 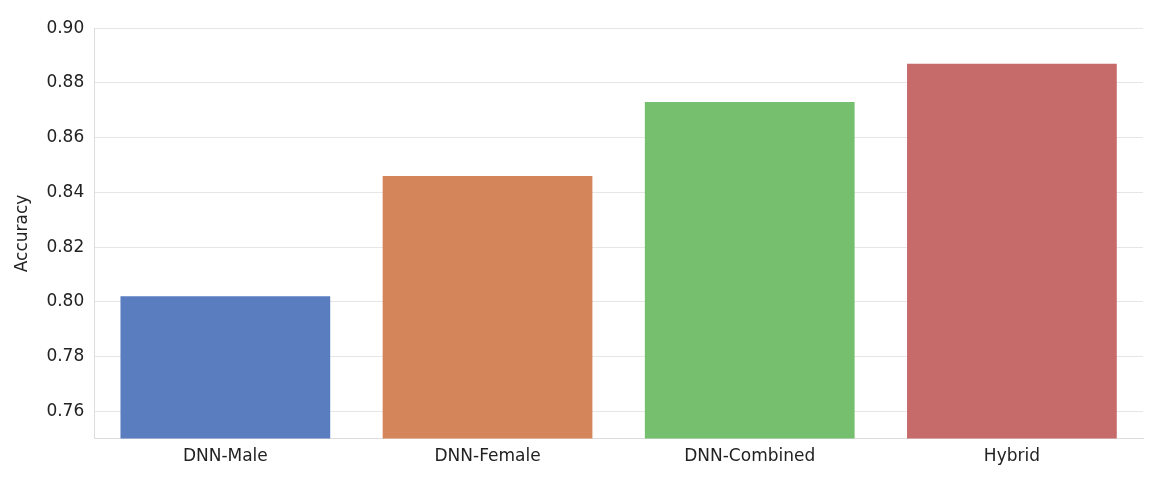 What do you see at coordinates (65, 354) in the screenshot?
I see `y-tick-label: 0.78` at bounding box center [65, 354].